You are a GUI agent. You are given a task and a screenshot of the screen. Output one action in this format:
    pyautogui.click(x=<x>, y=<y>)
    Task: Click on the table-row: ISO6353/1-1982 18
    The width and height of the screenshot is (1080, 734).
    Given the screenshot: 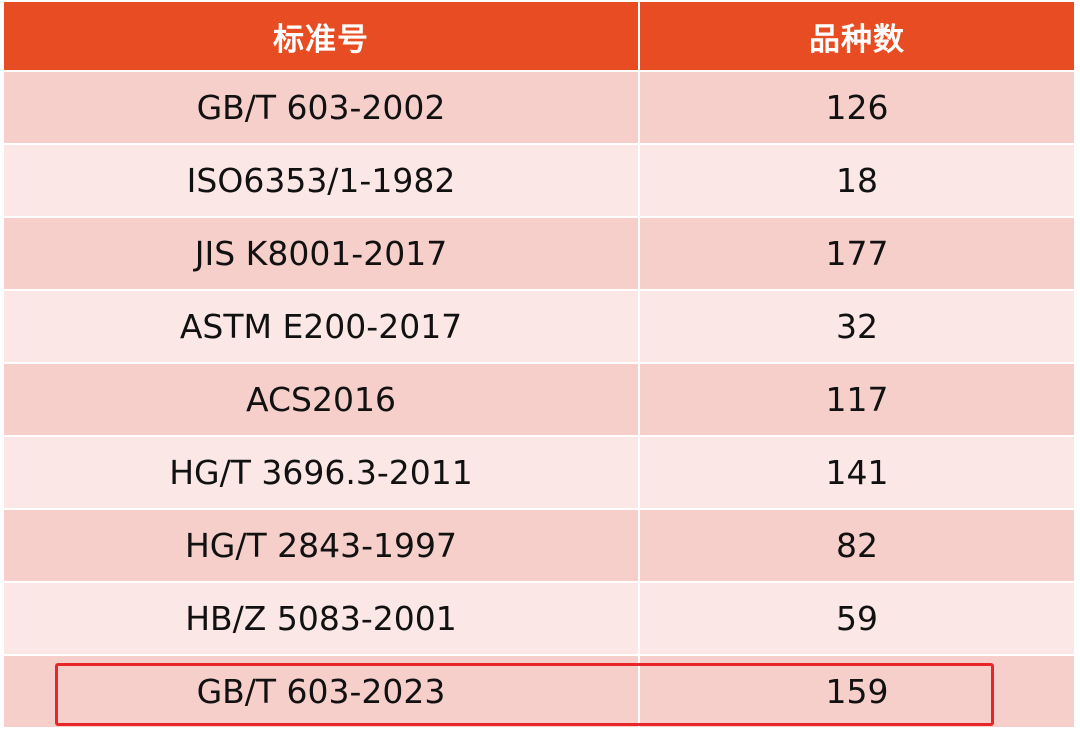 What is the action you would take?
    pyautogui.click(x=539, y=181)
    